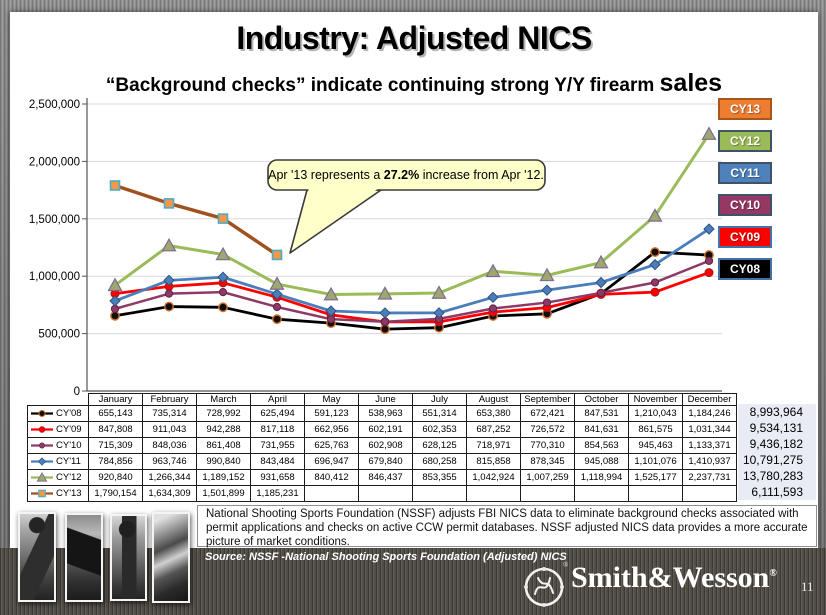 The image size is (826, 615). Describe the element at coordinates (493, 429) in the screenshot. I see `value-cell: 687,252` at that location.